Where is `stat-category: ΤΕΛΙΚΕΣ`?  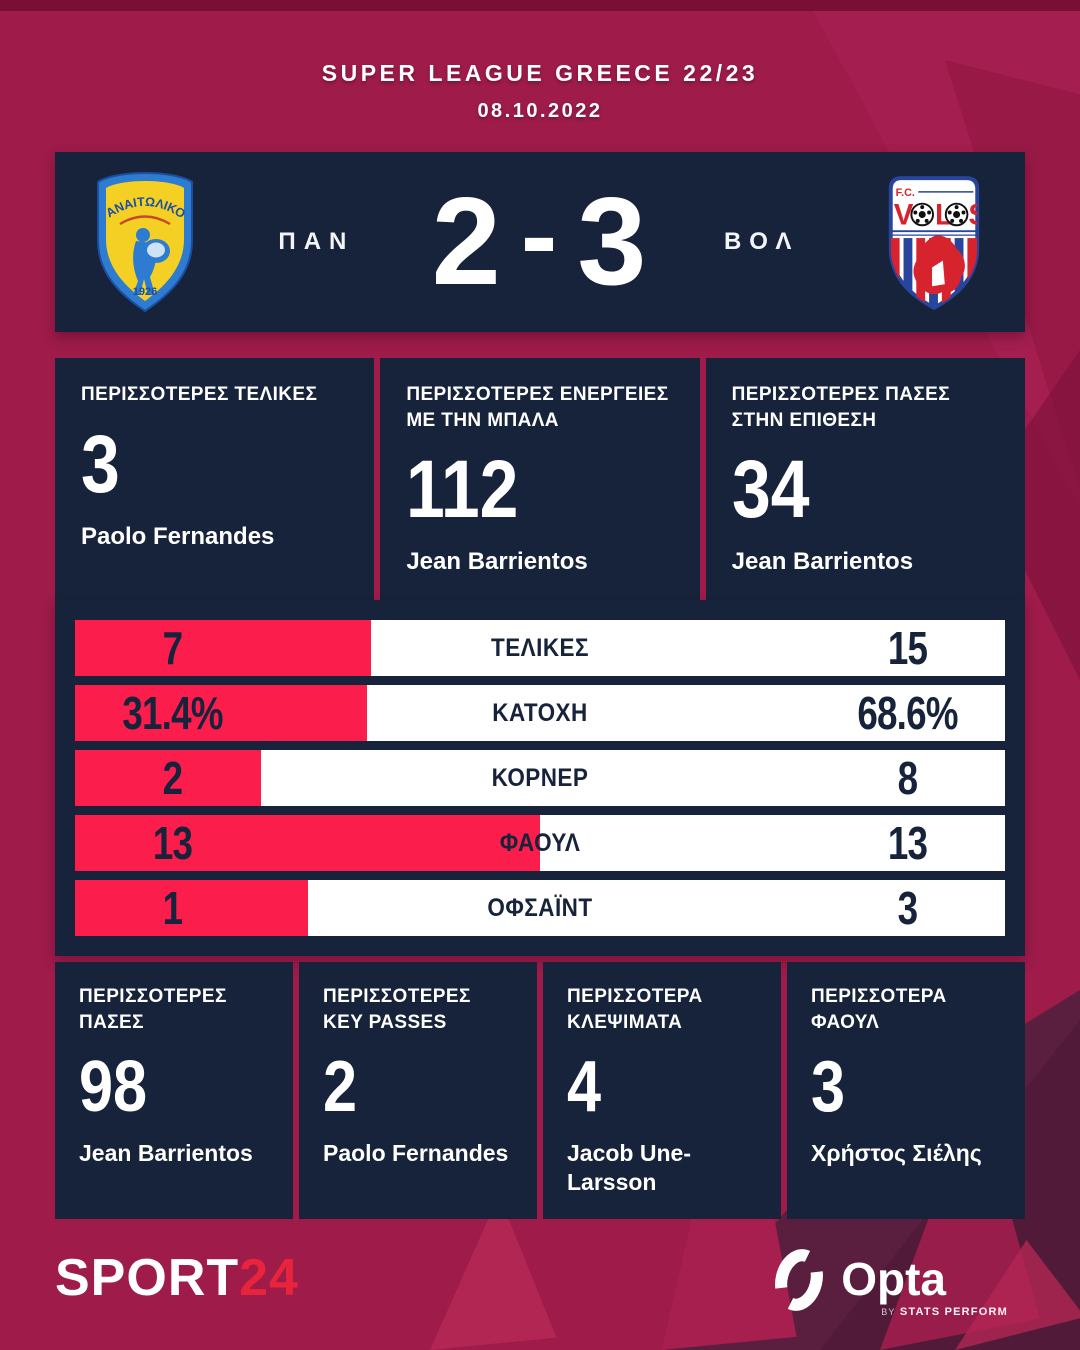 stat-category: ΤΕΛΙΚΕΣ is located at coordinates (540, 647).